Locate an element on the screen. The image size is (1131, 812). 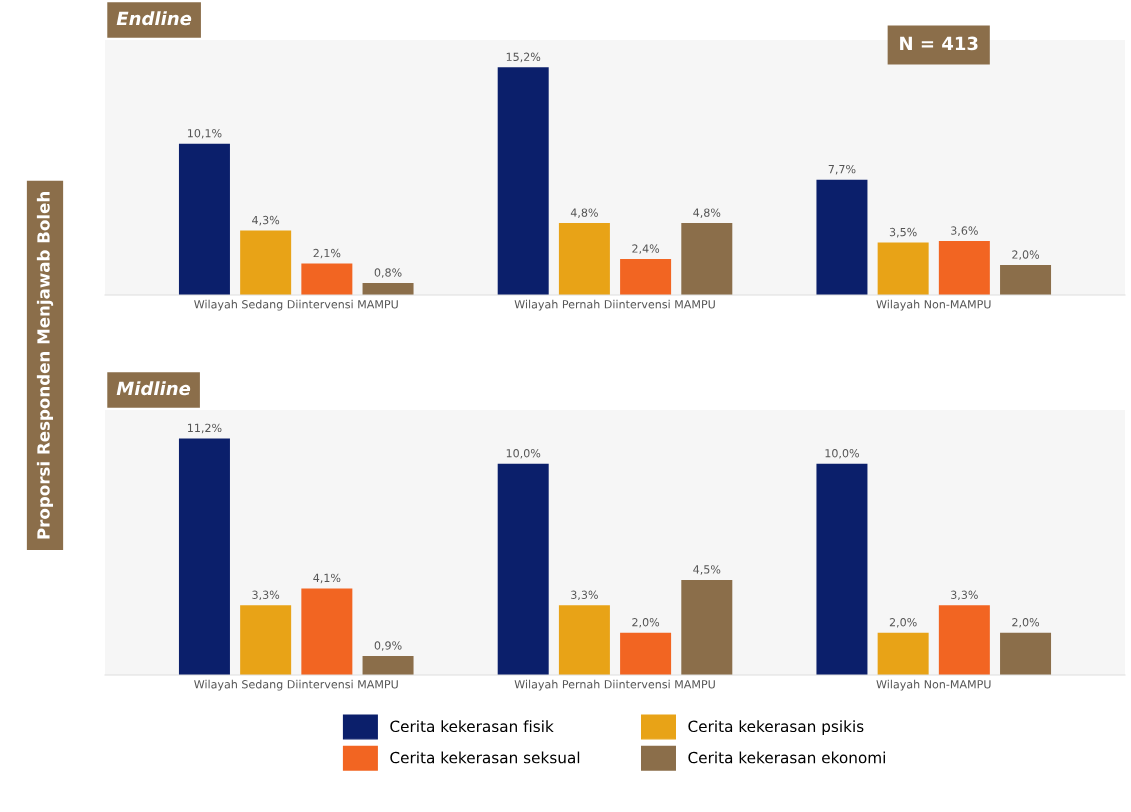
data-label: 4,1% is located at coordinates (327, 578).